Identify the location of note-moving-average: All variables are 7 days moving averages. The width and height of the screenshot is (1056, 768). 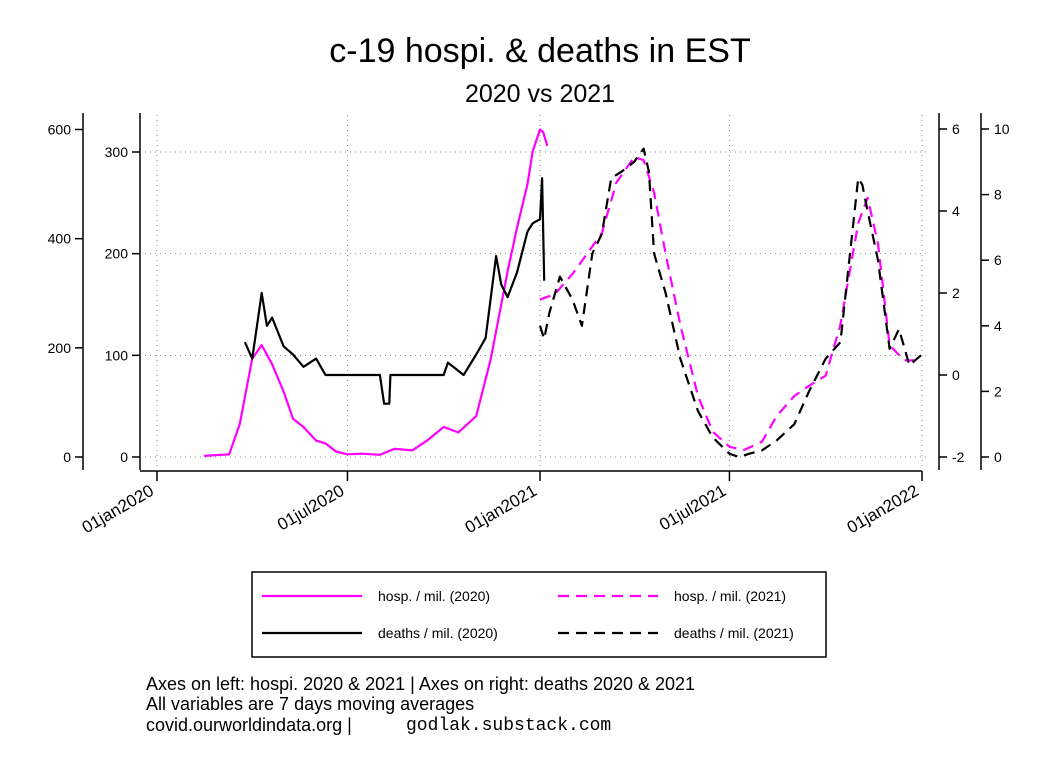
(310, 704).